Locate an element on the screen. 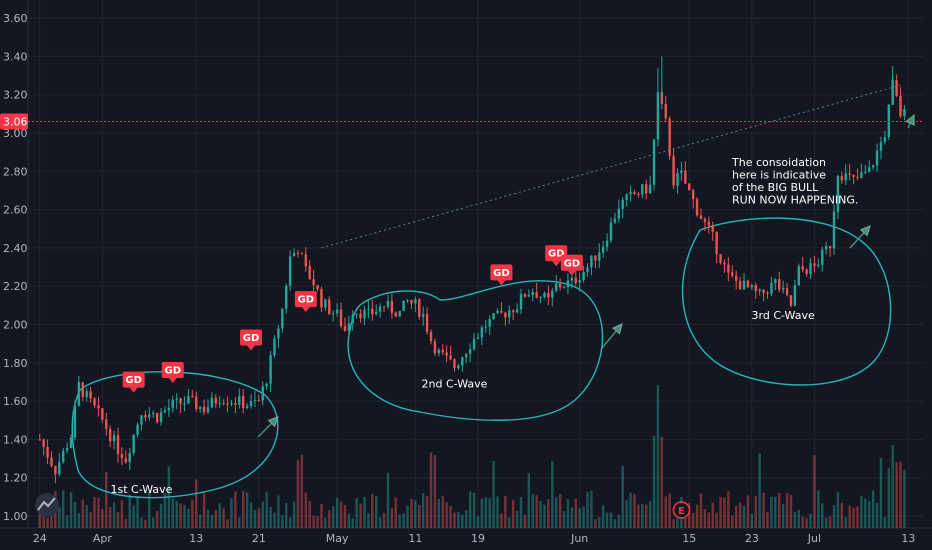 The image size is (932, 550). y-tick-label: 1.60 is located at coordinates (15, 401).